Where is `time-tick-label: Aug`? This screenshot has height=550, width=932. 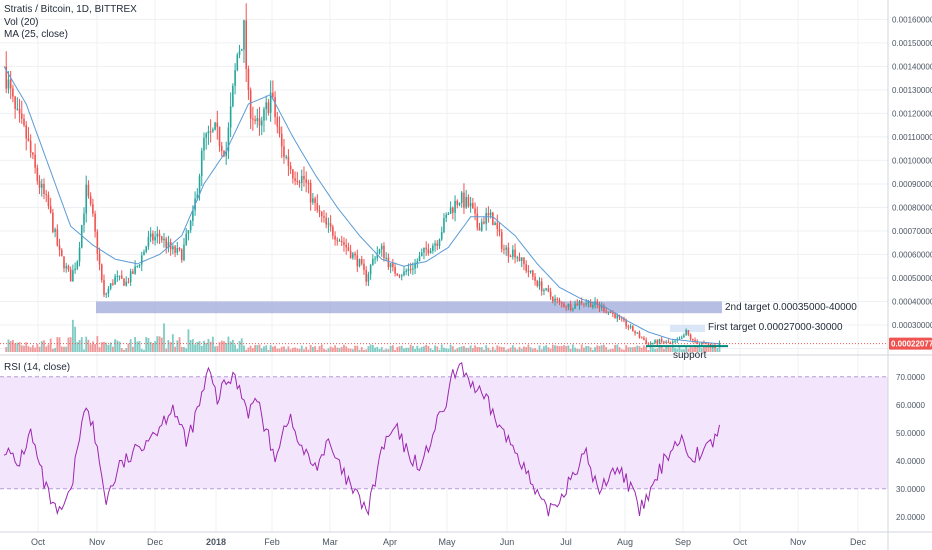 time-tick-label: Aug is located at coordinates (625, 542).